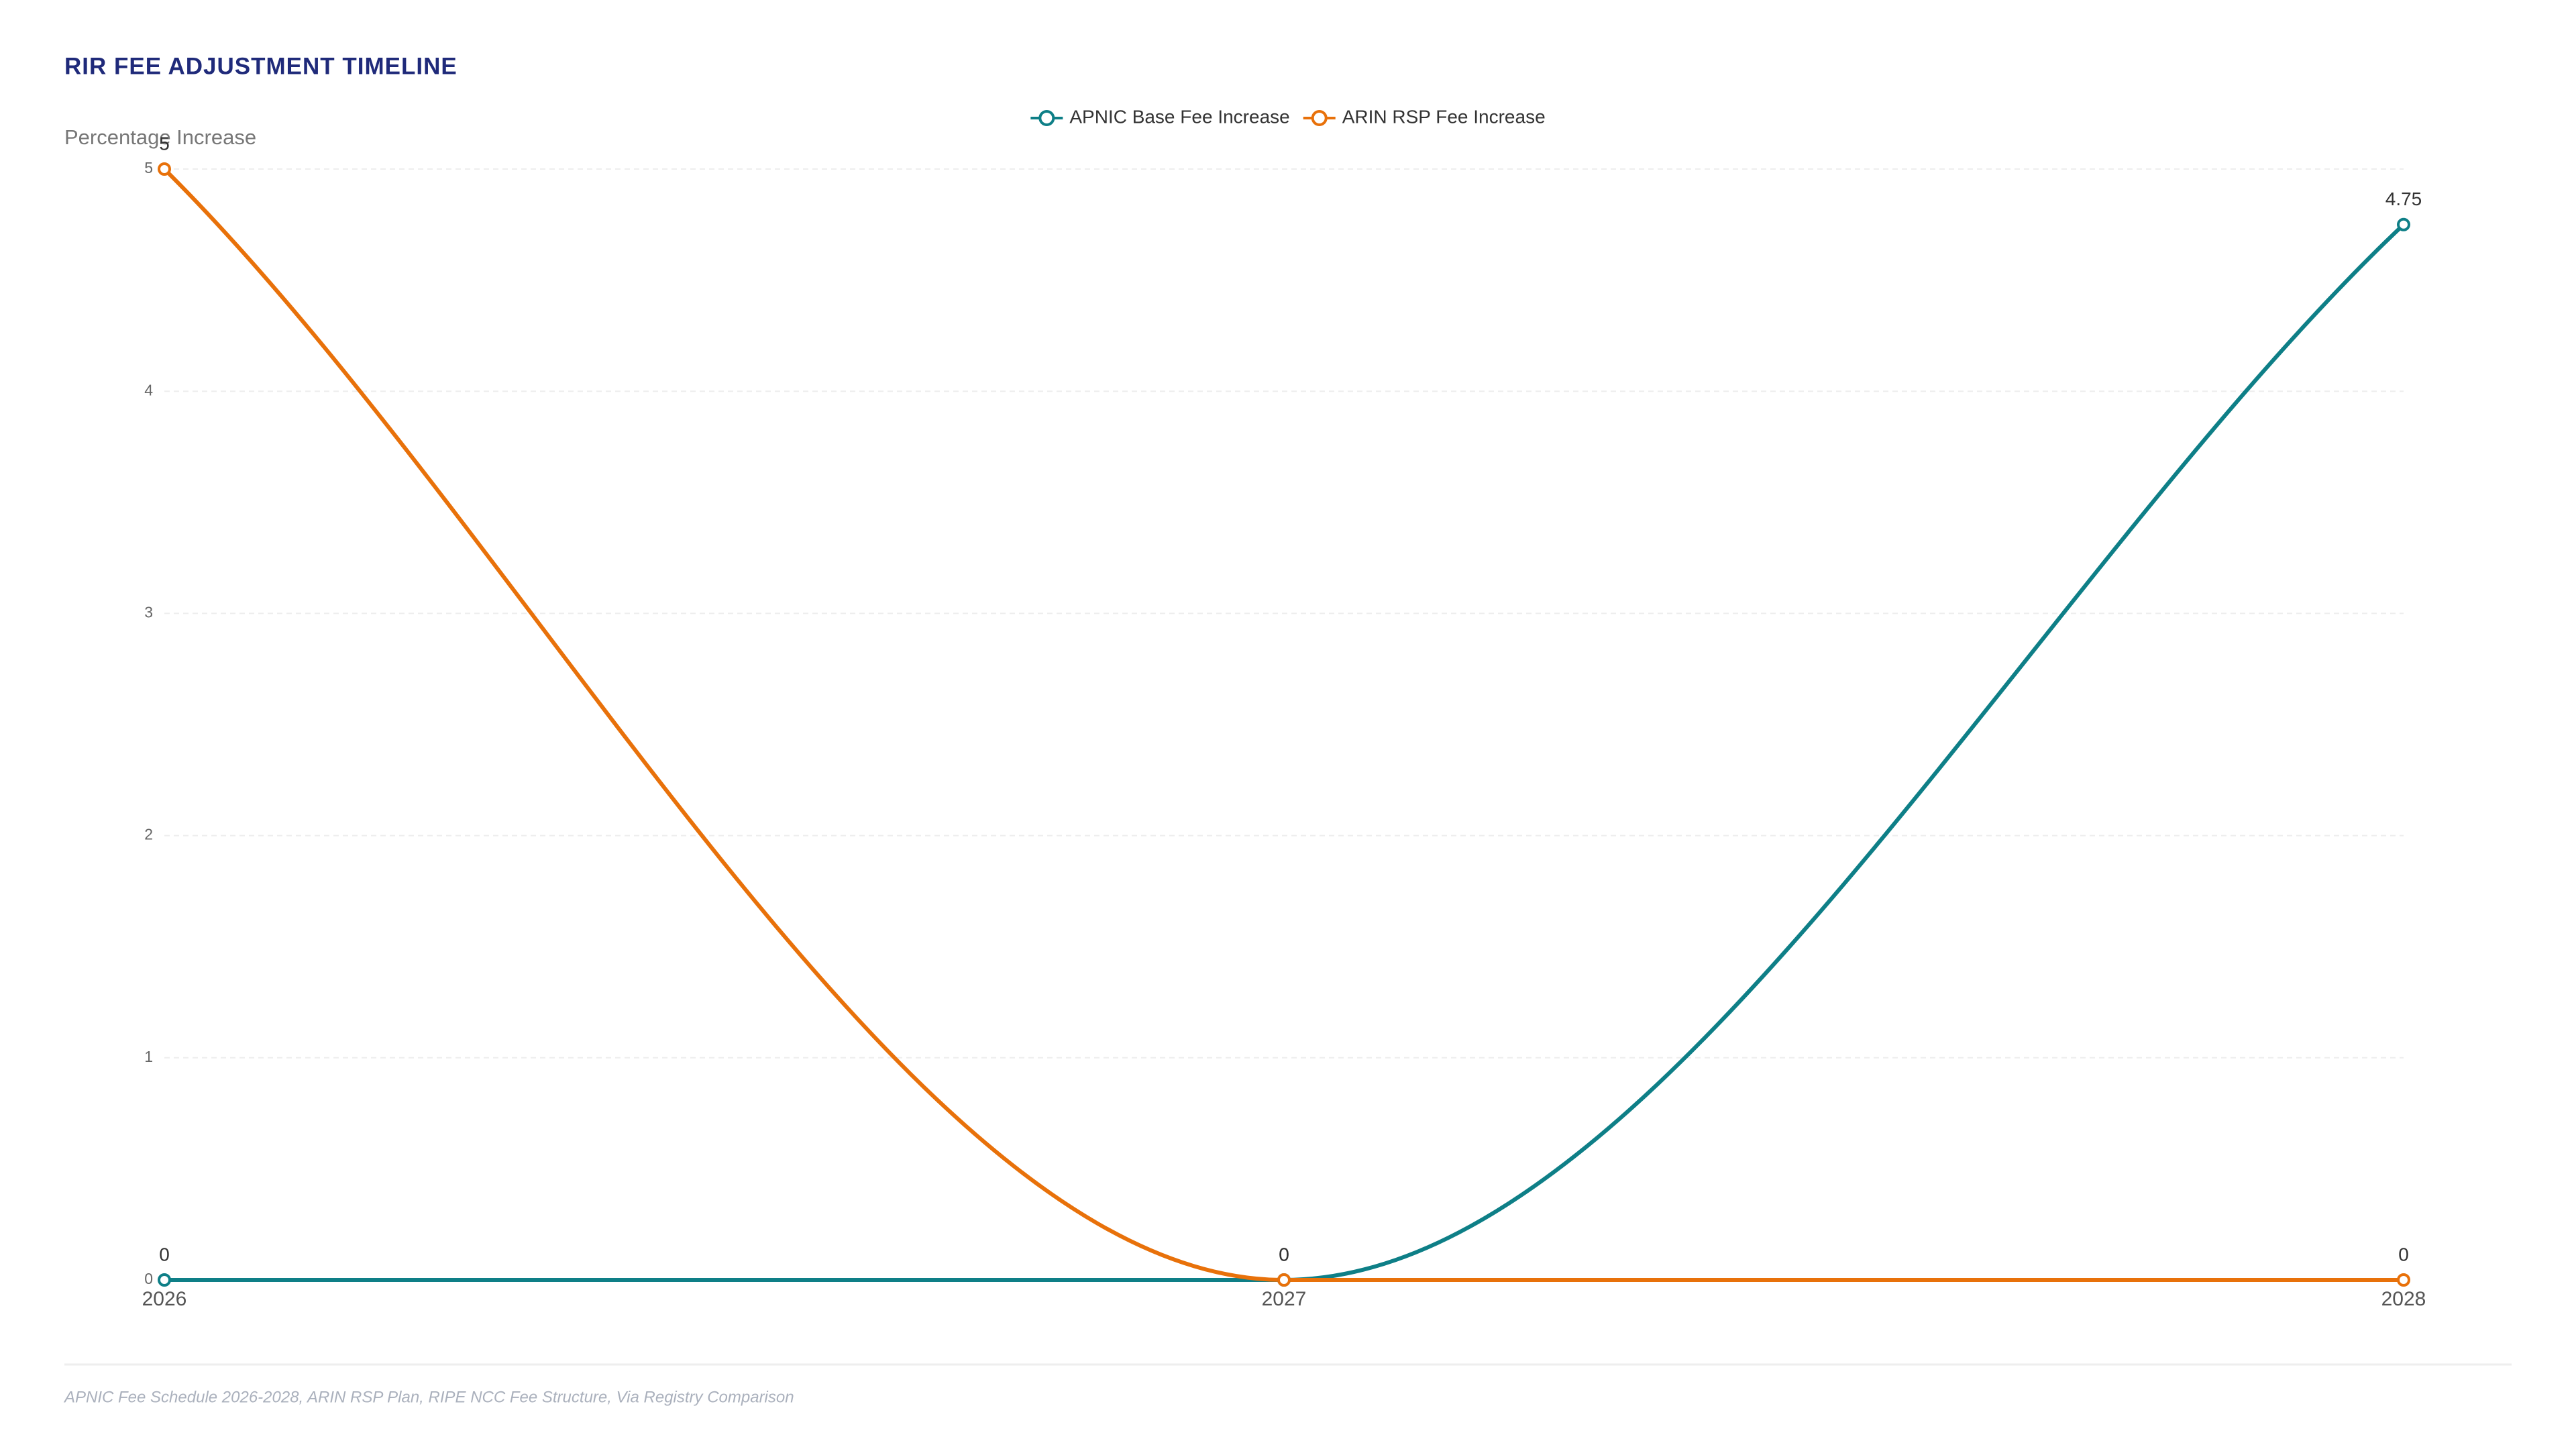  Describe the element at coordinates (2403, 1299) in the screenshot. I see `x-tick-label: 2028` at that location.